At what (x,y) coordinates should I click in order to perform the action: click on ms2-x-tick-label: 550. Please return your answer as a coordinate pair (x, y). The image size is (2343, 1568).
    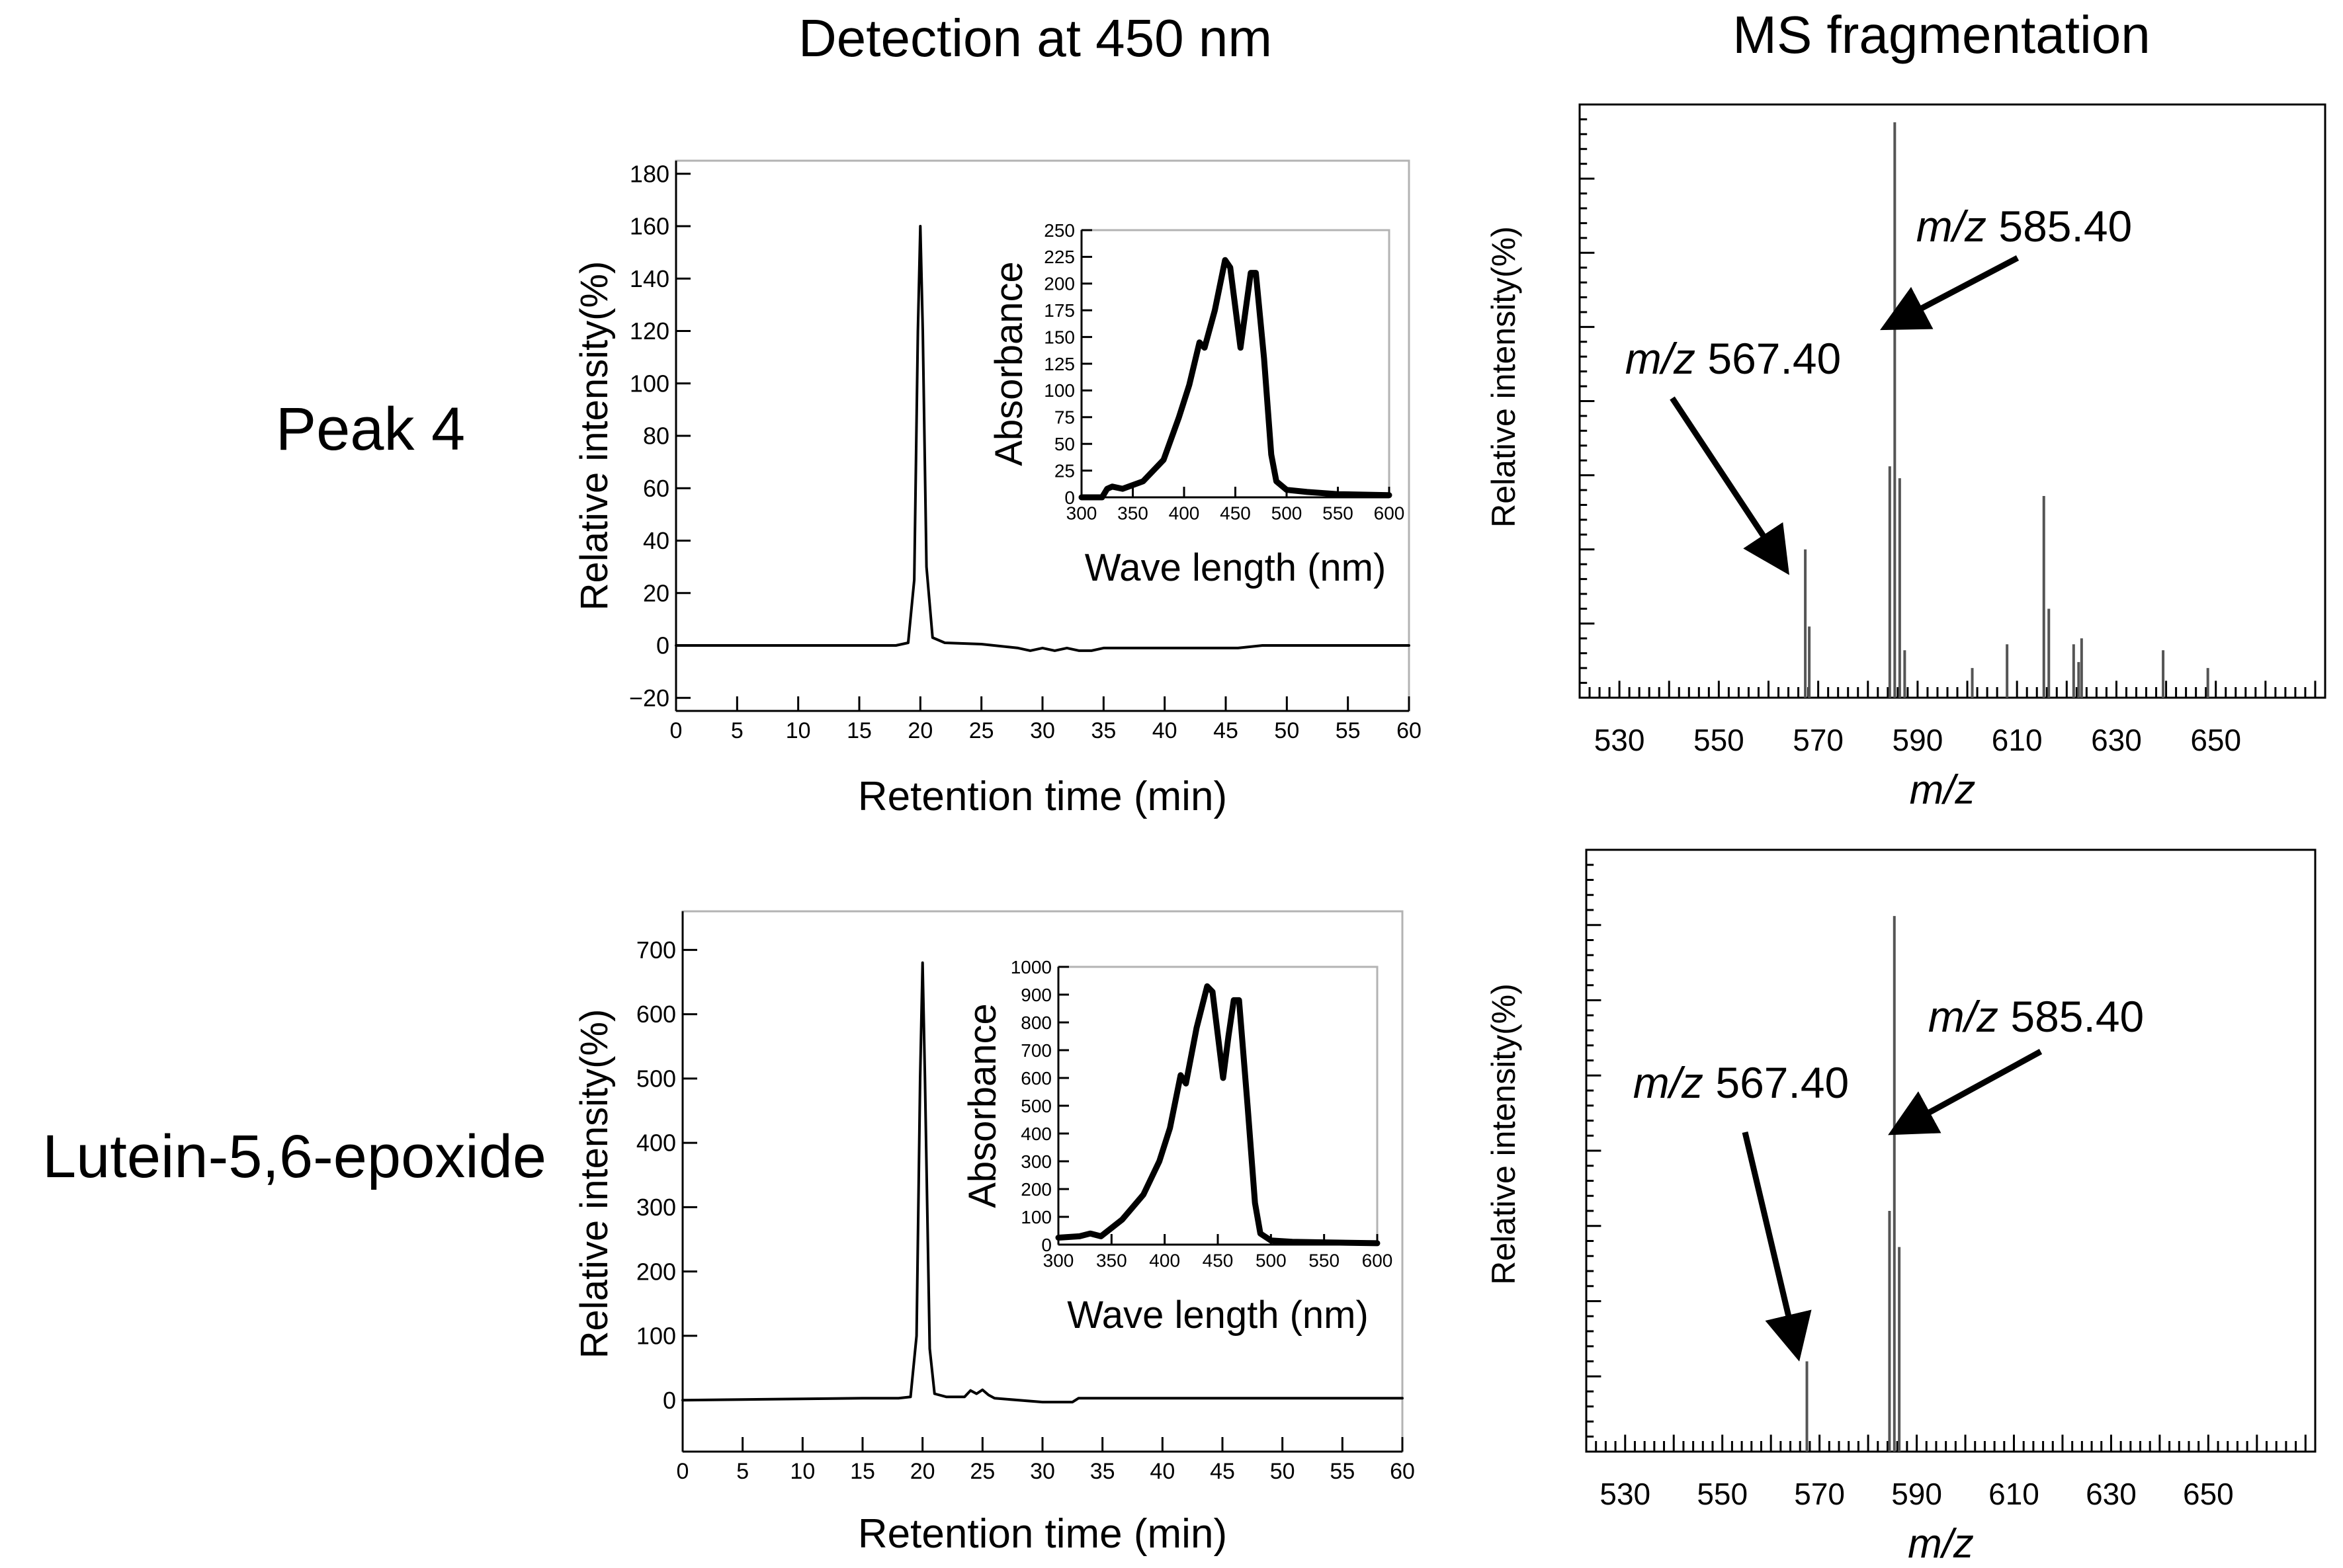
    Looking at the image, I should click on (1722, 1494).